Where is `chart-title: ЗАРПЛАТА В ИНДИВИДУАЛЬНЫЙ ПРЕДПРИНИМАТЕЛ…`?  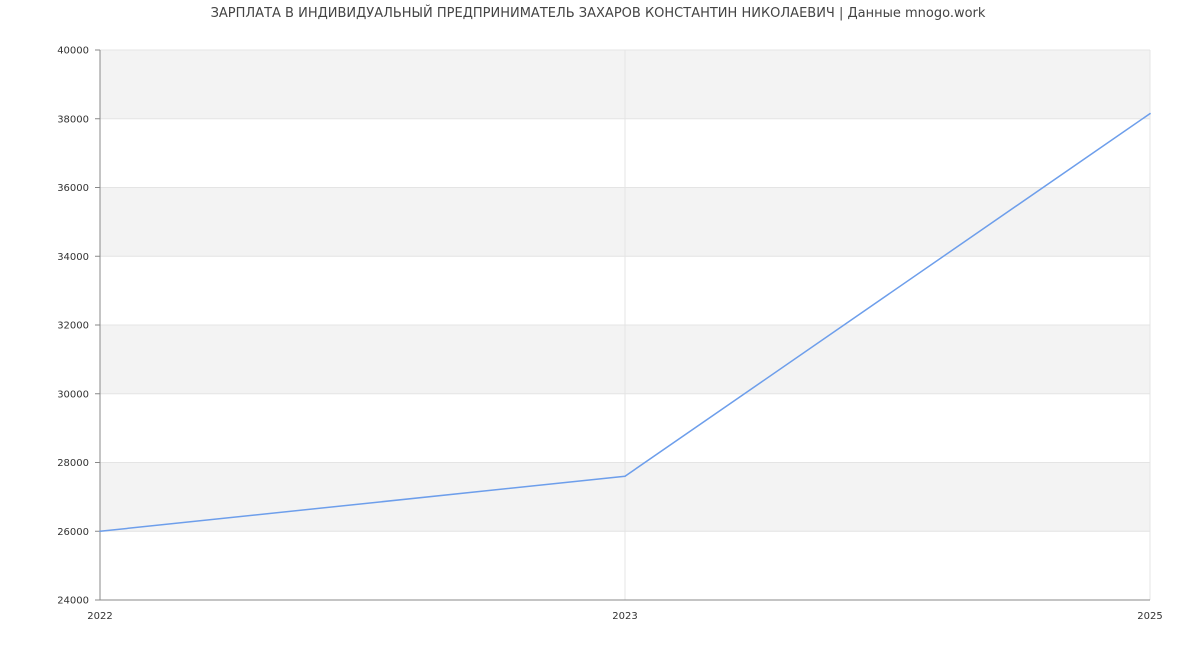 chart-title: ЗАРПЛАТА В ИНДИВИДУАЛЬНЫЙ ПРЕДПРИНИМАТЕЛ… is located at coordinates (598, 13).